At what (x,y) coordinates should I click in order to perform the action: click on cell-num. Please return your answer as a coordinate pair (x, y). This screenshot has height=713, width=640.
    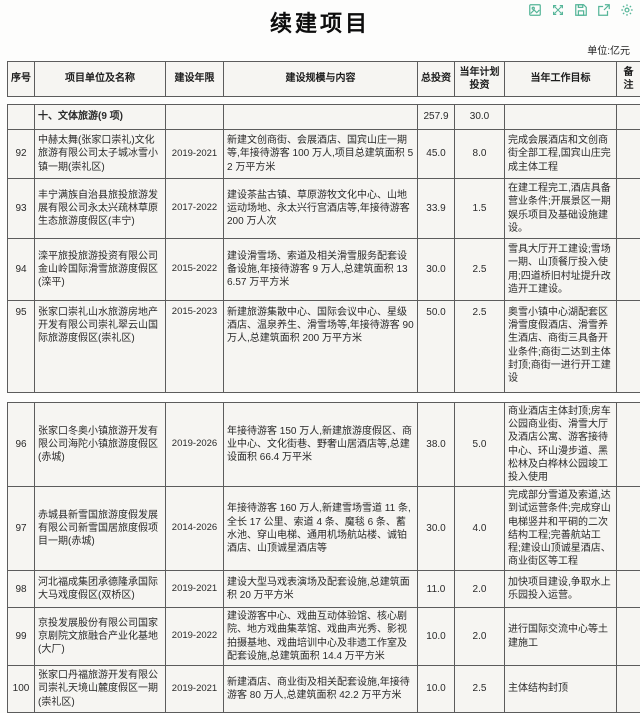
    Looking at the image, I should click on (21, 117).